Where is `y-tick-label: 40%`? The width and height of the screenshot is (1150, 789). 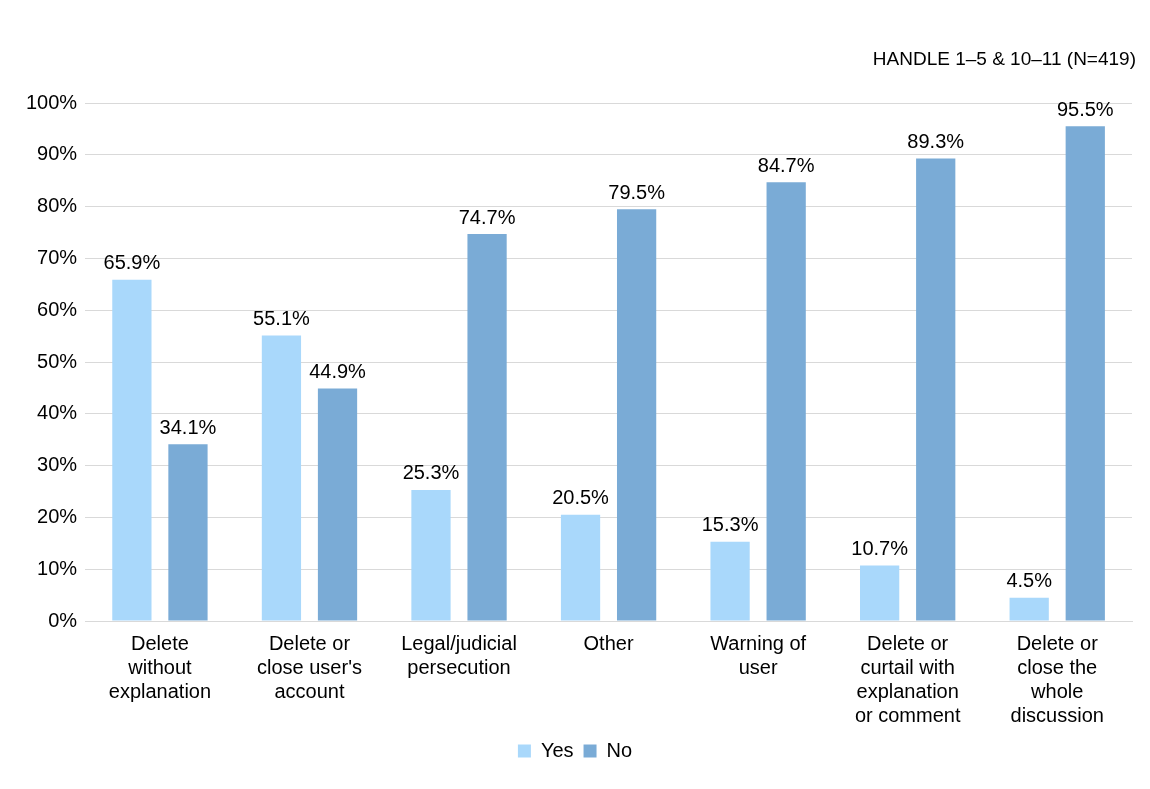
y-tick-label: 40% is located at coordinates (57, 412).